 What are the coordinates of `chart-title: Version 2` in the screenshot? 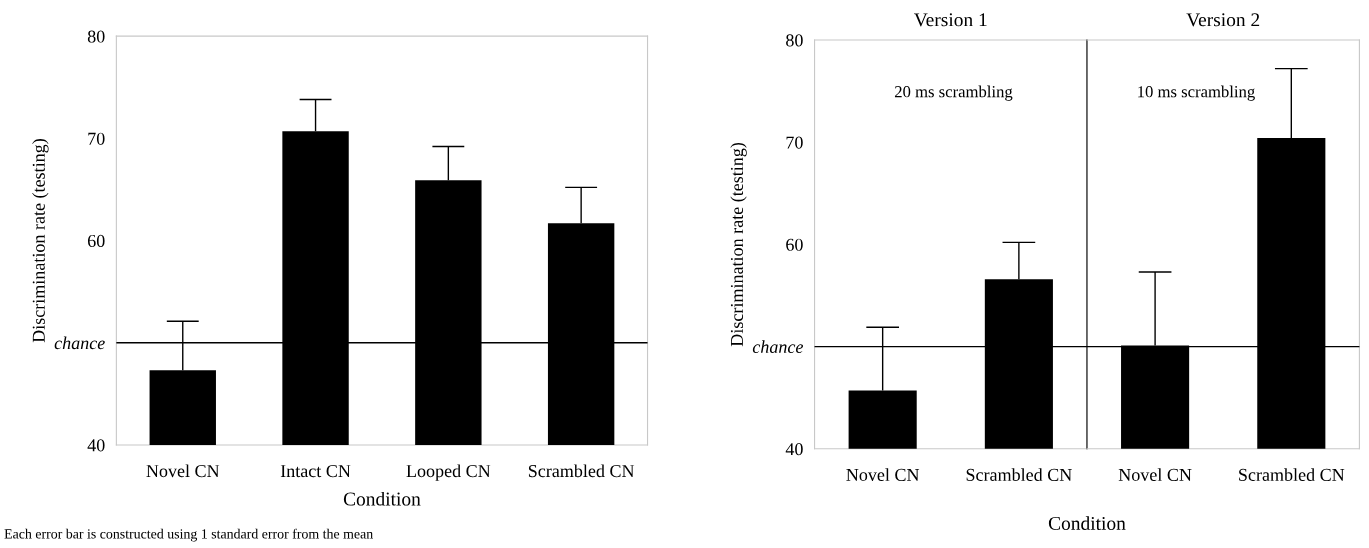 It's located at (1223, 20).